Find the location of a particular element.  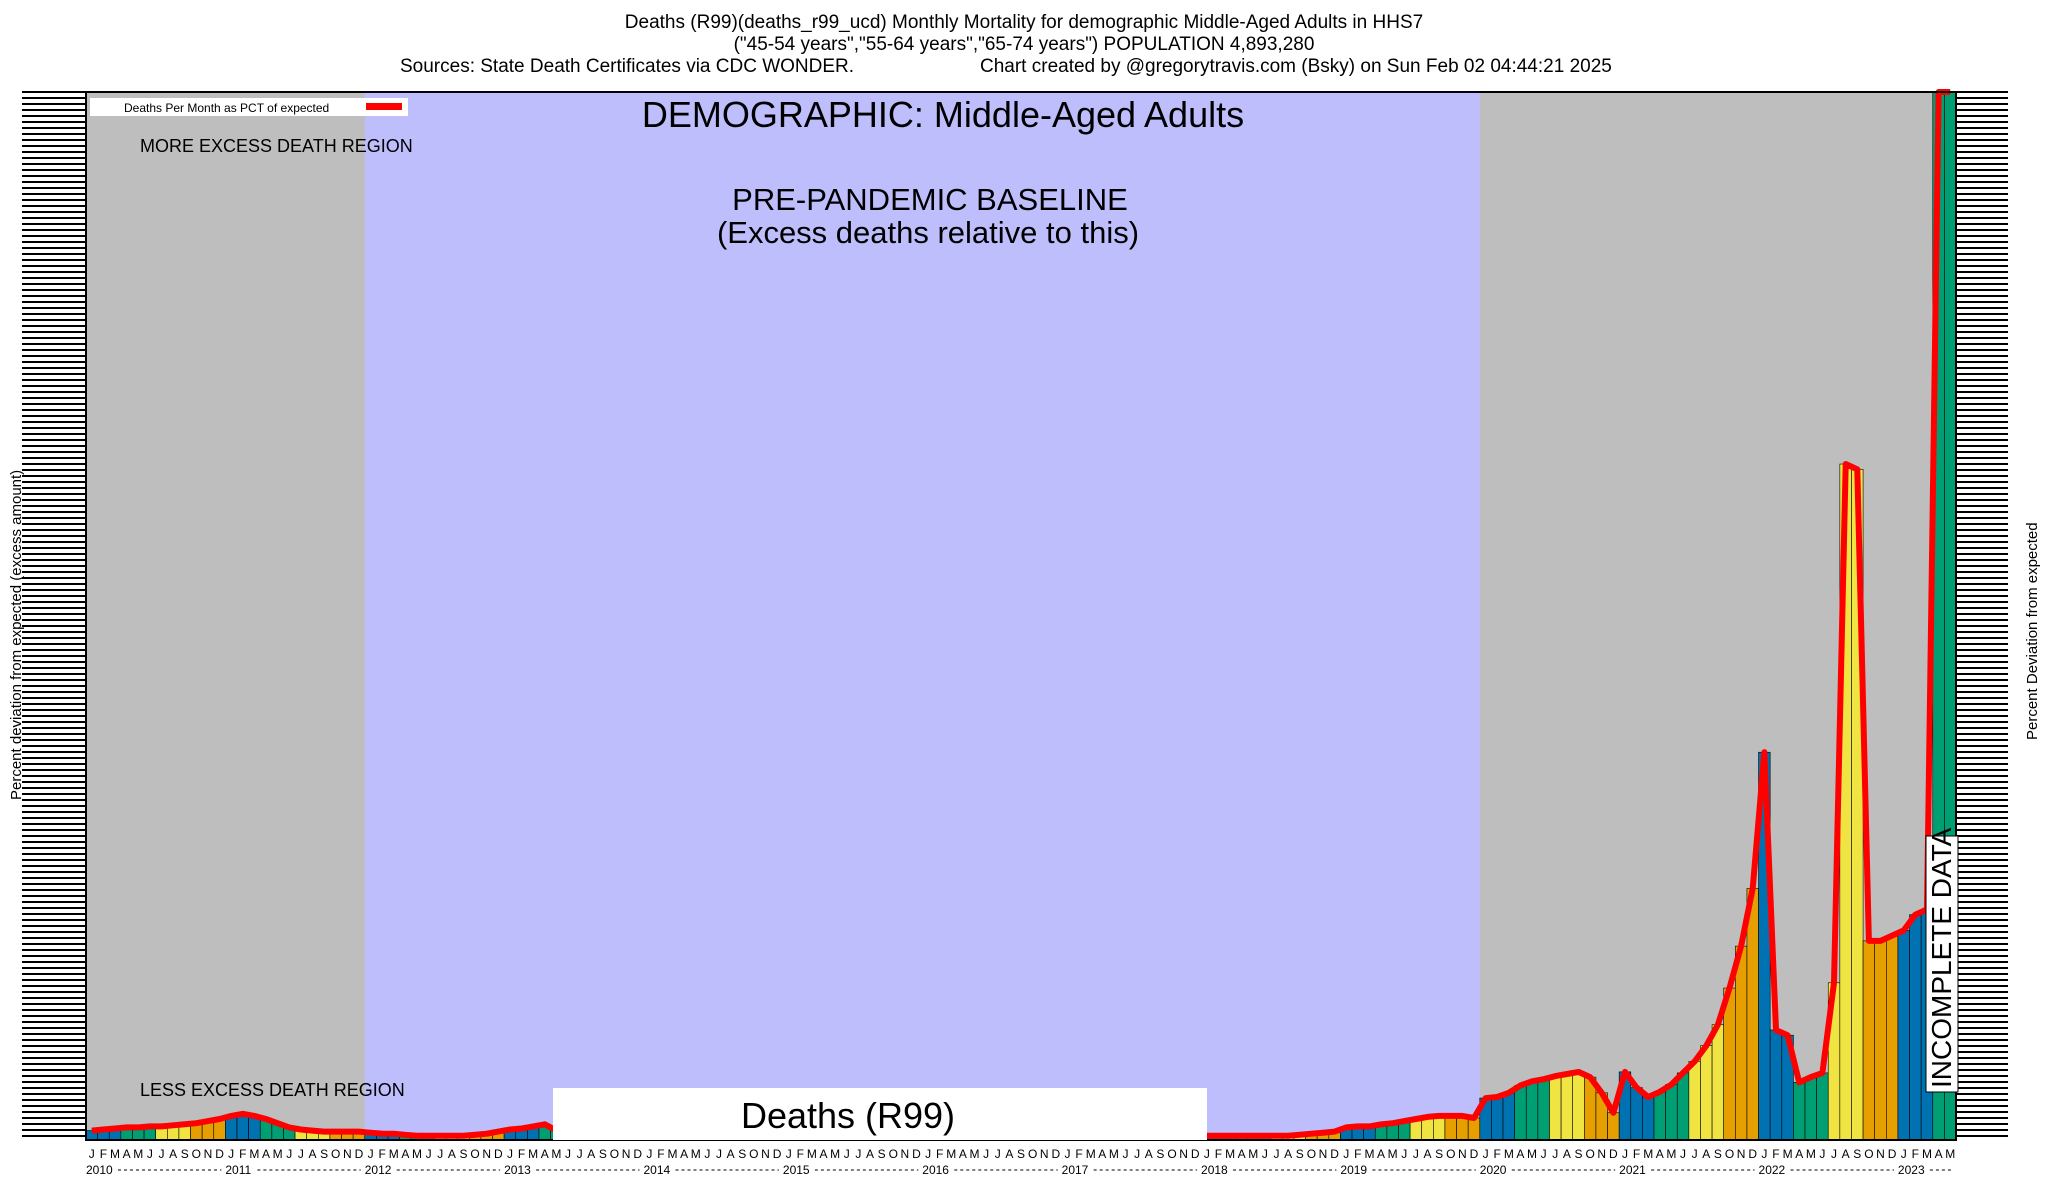

legend-box is located at coordinates (249, 107).